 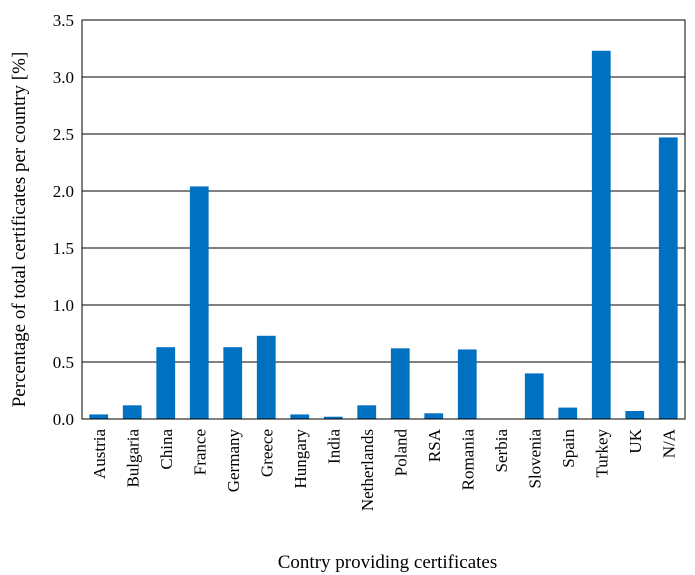 I want to click on bar-hungary, so click(x=300, y=416).